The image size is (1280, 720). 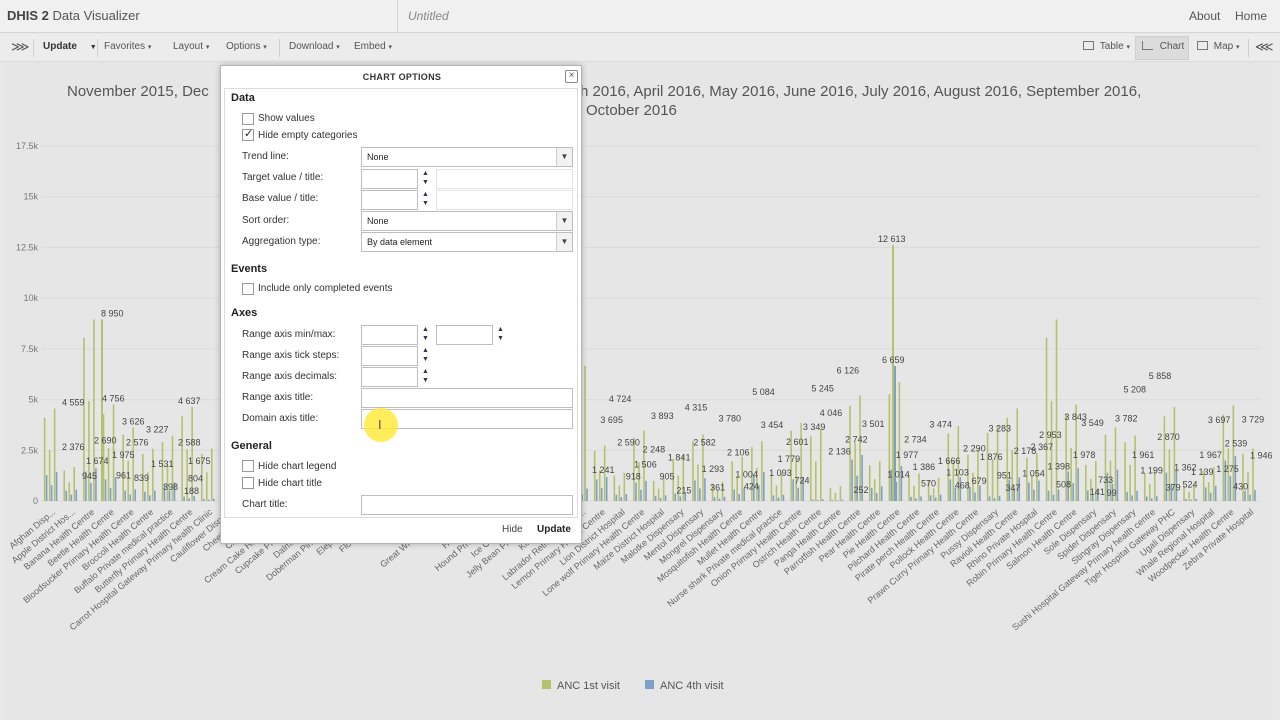 I want to click on data-label: 2 742, so click(x=856, y=439).